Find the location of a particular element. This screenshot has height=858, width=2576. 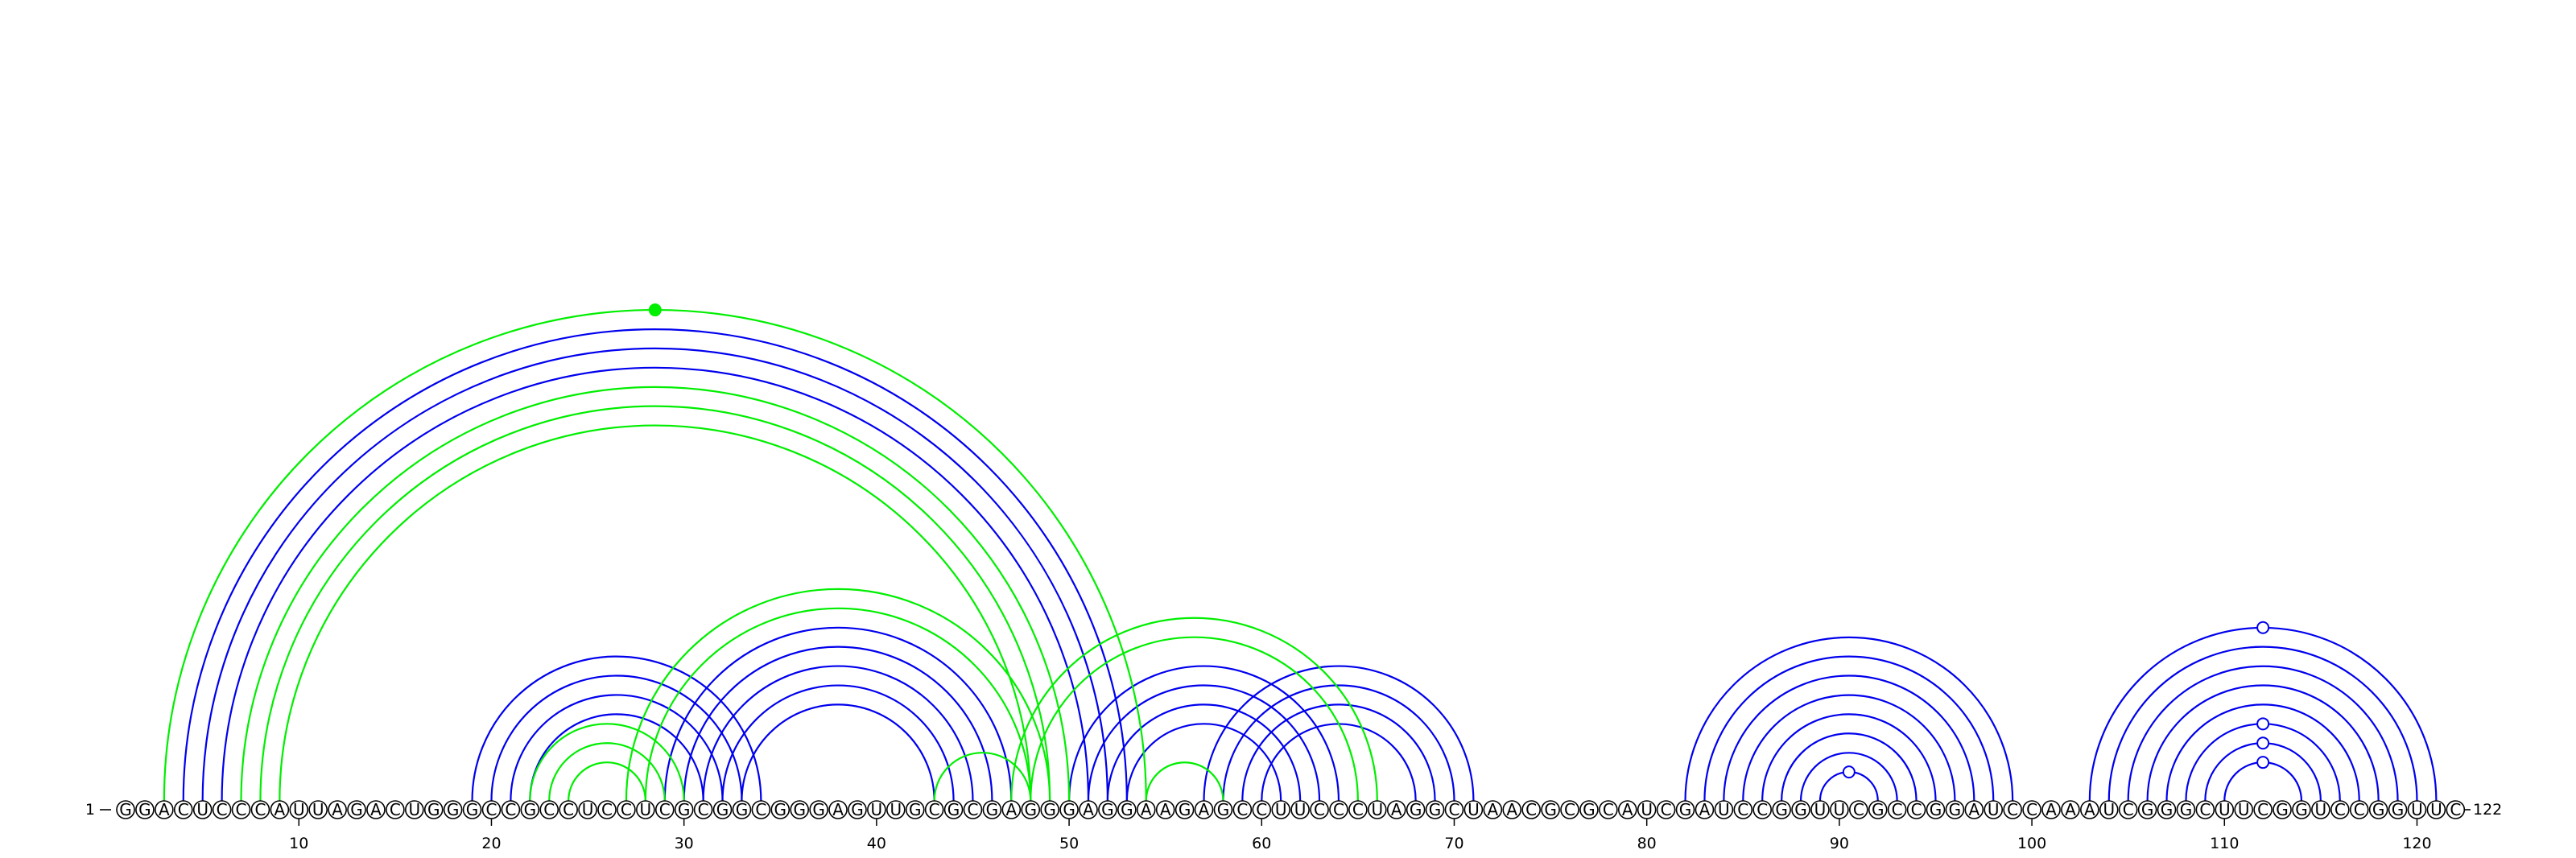

start-index-label: 1 is located at coordinates (90, 810).